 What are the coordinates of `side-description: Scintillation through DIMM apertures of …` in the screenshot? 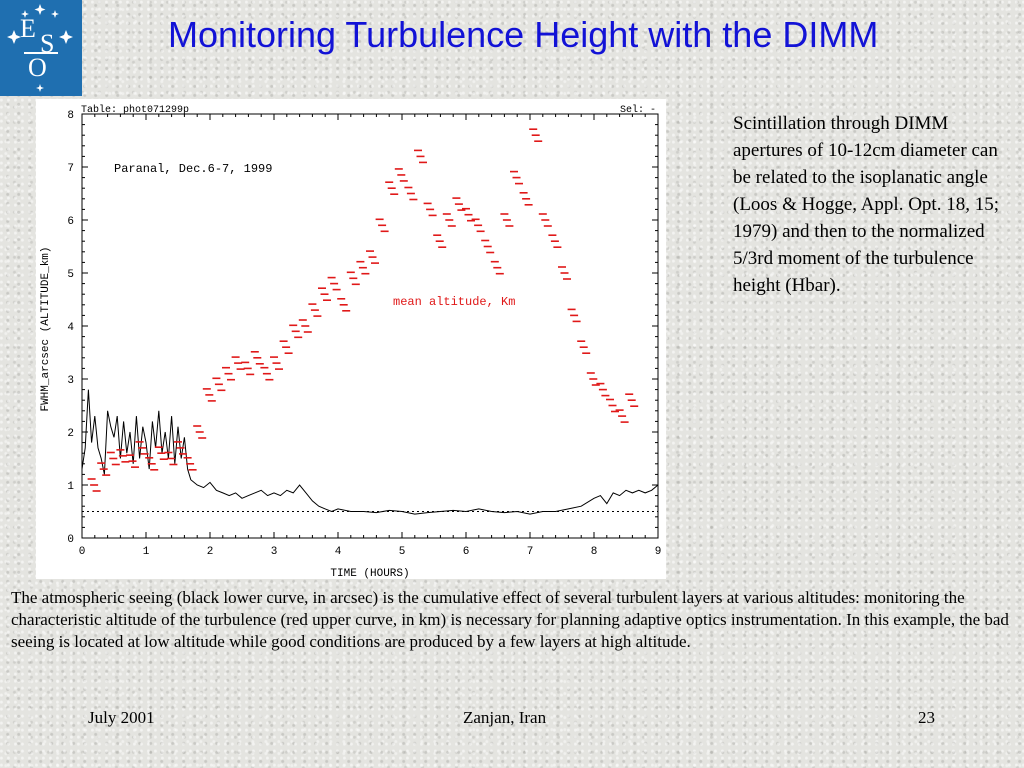 It's located at (866, 204).